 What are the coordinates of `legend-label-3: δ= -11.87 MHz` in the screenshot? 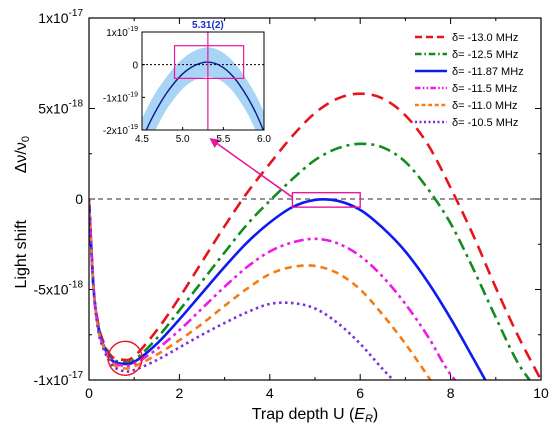 It's located at (488, 72).